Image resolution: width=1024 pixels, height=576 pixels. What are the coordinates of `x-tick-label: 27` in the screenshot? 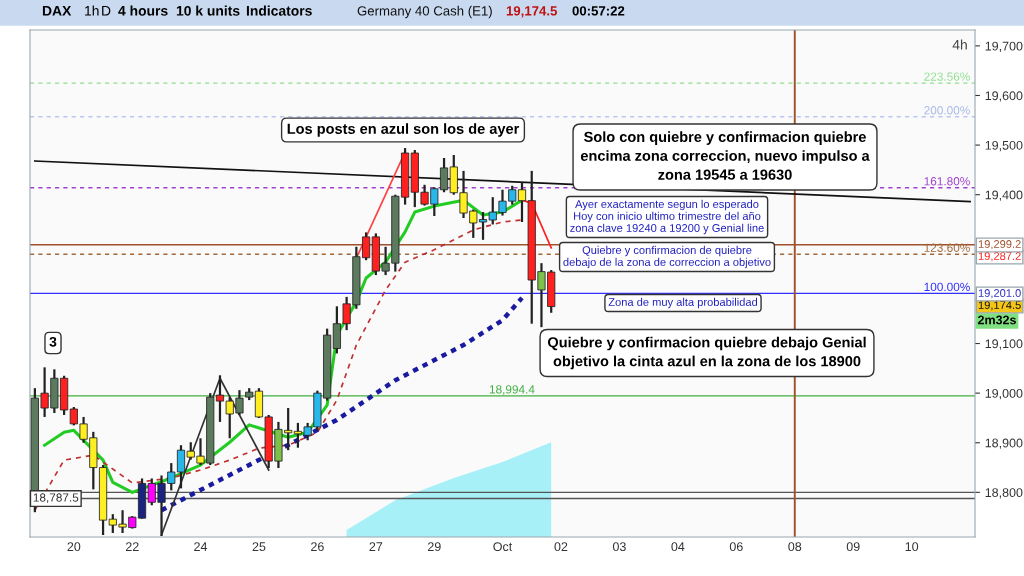 It's located at (376, 546).